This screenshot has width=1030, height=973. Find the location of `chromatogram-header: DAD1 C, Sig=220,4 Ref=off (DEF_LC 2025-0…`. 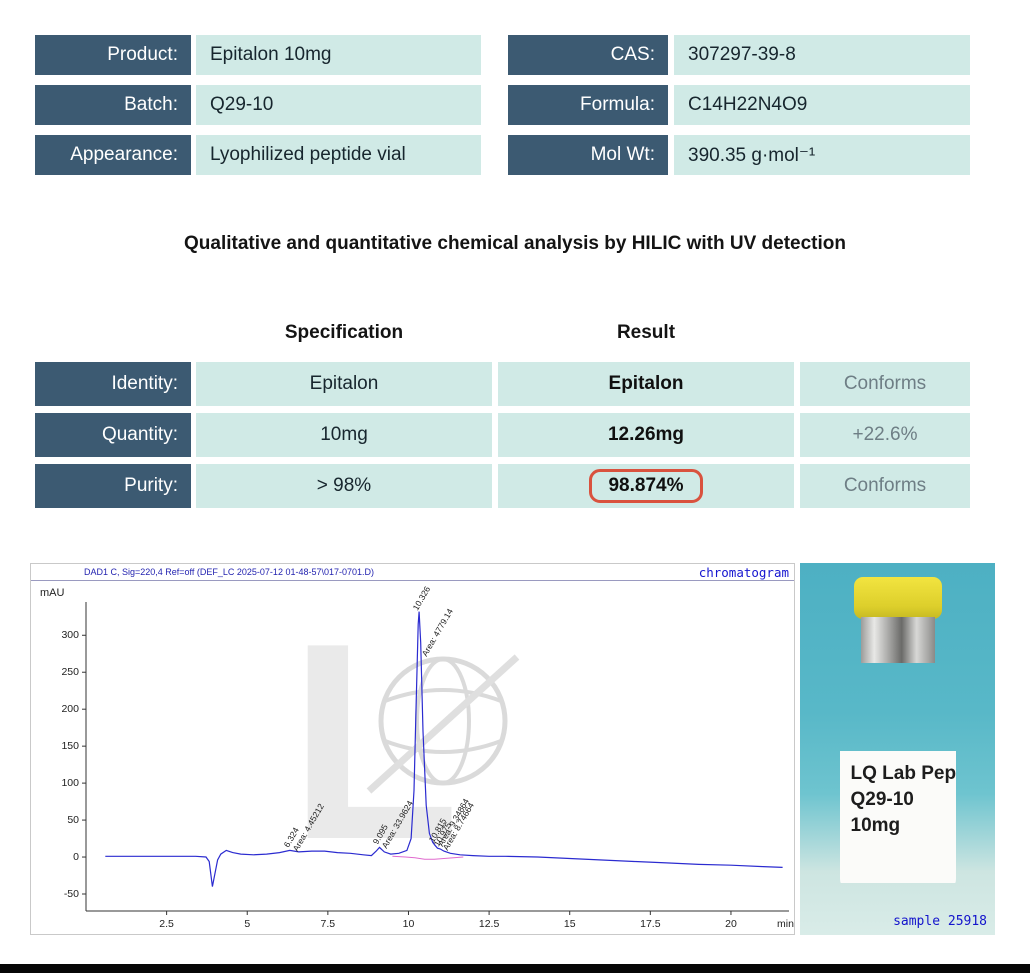

chromatogram-header: DAD1 C, Sig=220,4 Ref=off (DEF_LC 2025-0… is located at coordinates (412, 572).